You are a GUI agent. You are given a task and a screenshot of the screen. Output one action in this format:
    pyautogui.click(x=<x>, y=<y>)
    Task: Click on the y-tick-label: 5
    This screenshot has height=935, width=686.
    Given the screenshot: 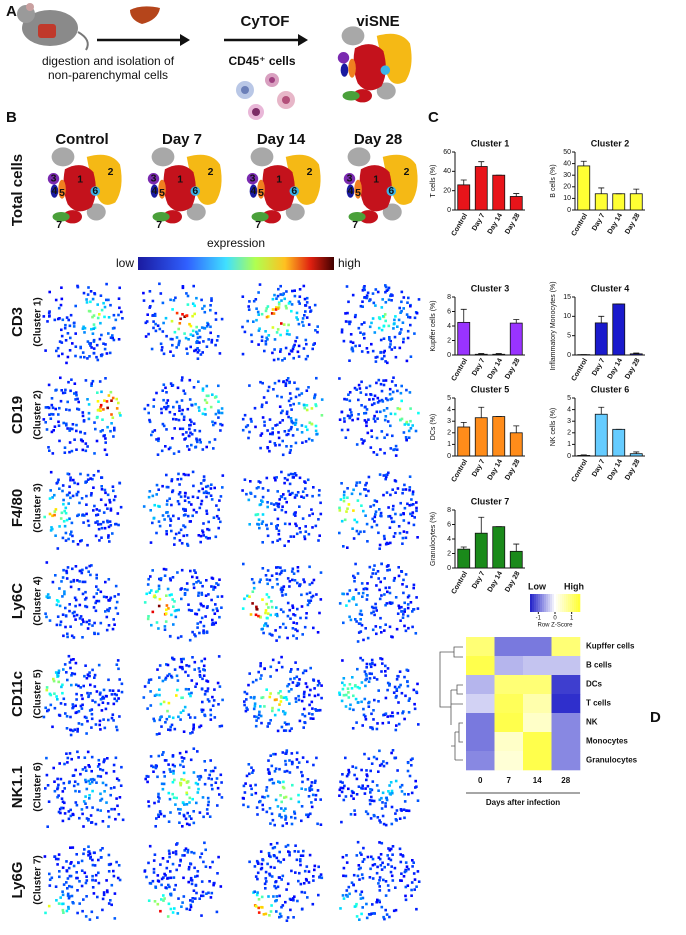 What is the action you would take?
    pyautogui.click(x=449, y=398)
    